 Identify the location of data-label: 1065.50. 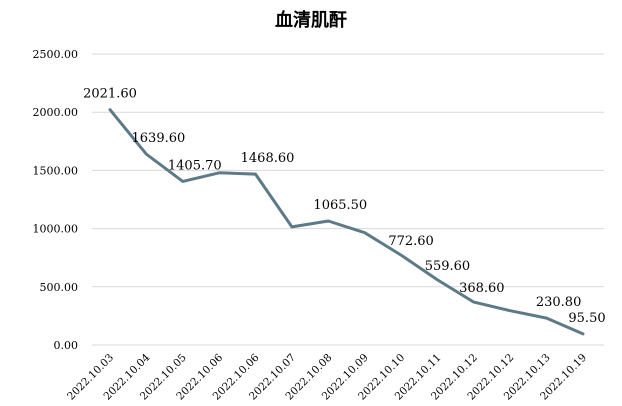
(340, 205).